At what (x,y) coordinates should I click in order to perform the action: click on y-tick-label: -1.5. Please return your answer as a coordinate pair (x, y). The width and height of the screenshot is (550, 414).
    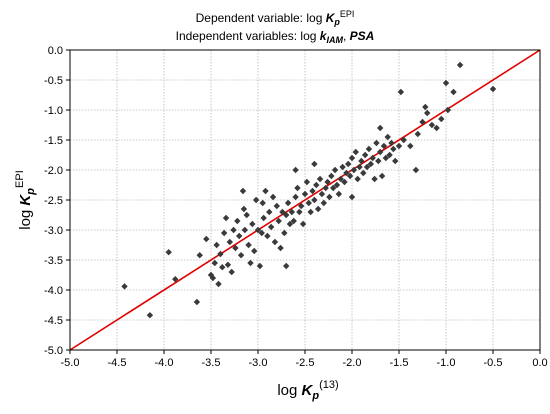
    Looking at the image, I should click on (53, 141).